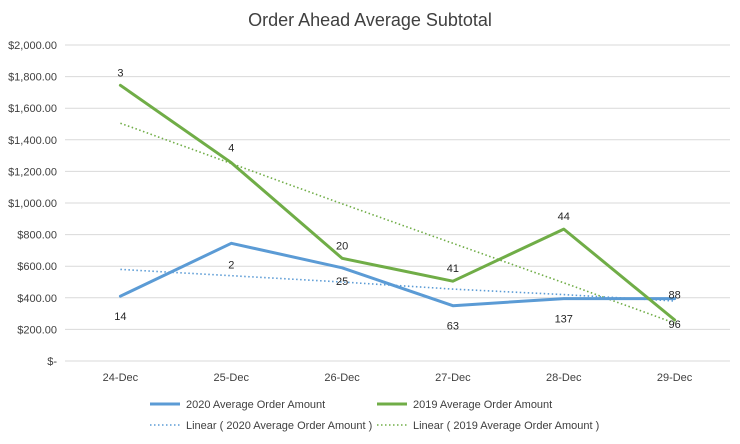 The image size is (740, 444). What do you see at coordinates (564, 320) in the screenshot?
I see `data-label: 137` at bounding box center [564, 320].